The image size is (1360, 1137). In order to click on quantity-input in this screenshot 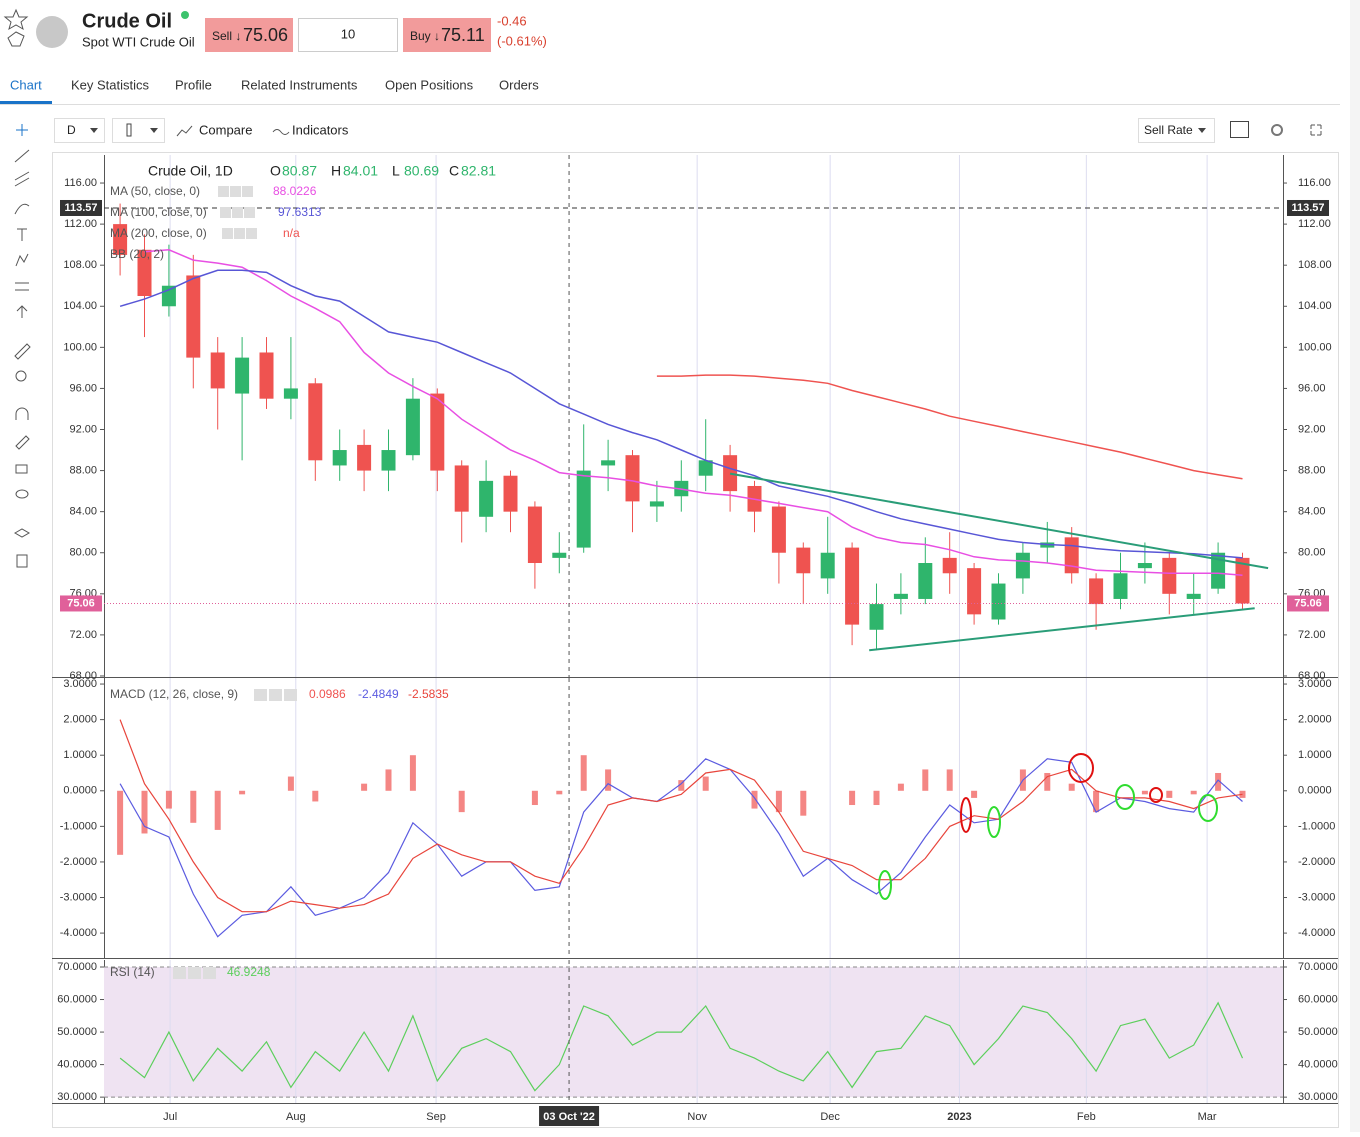, I will do `click(348, 35)`.